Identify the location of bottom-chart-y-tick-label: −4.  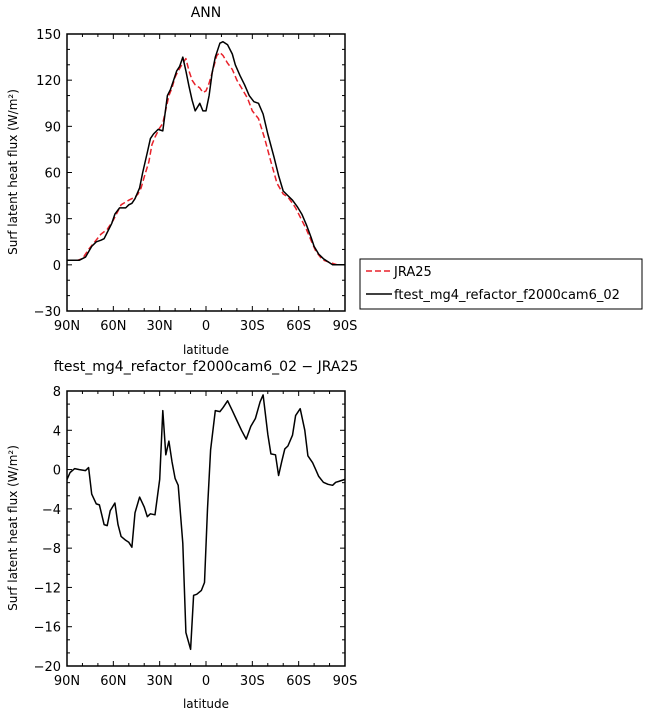
(51, 510).